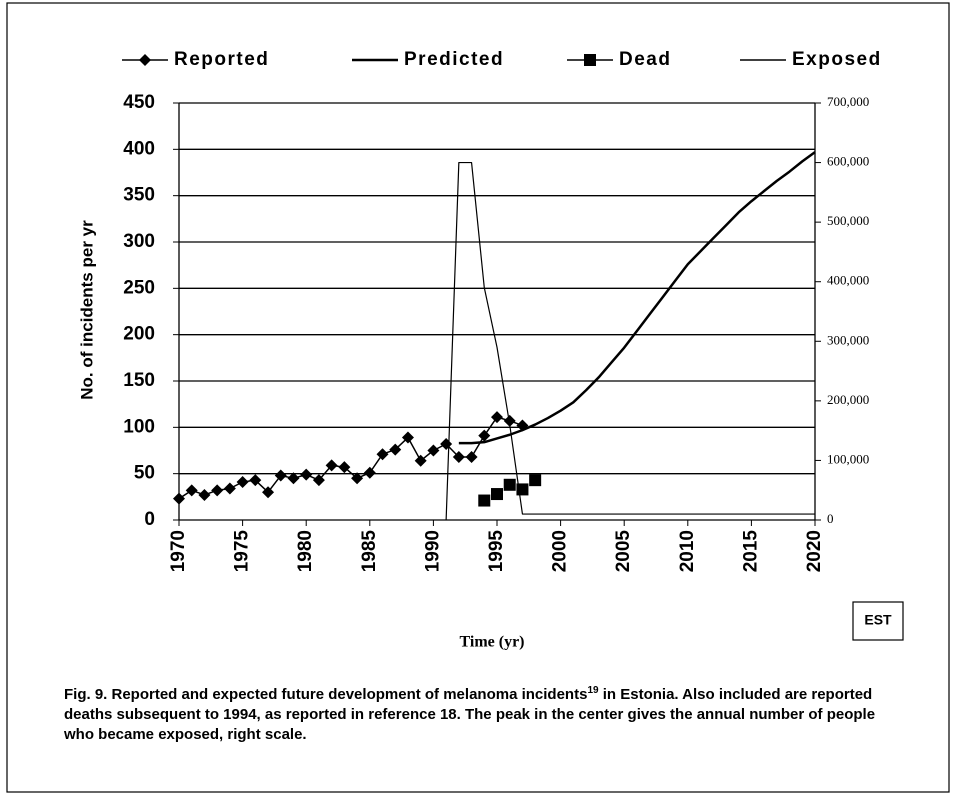  What do you see at coordinates (454, 59) in the screenshot?
I see `legend-label: Predicted` at bounding box center [454, 59].